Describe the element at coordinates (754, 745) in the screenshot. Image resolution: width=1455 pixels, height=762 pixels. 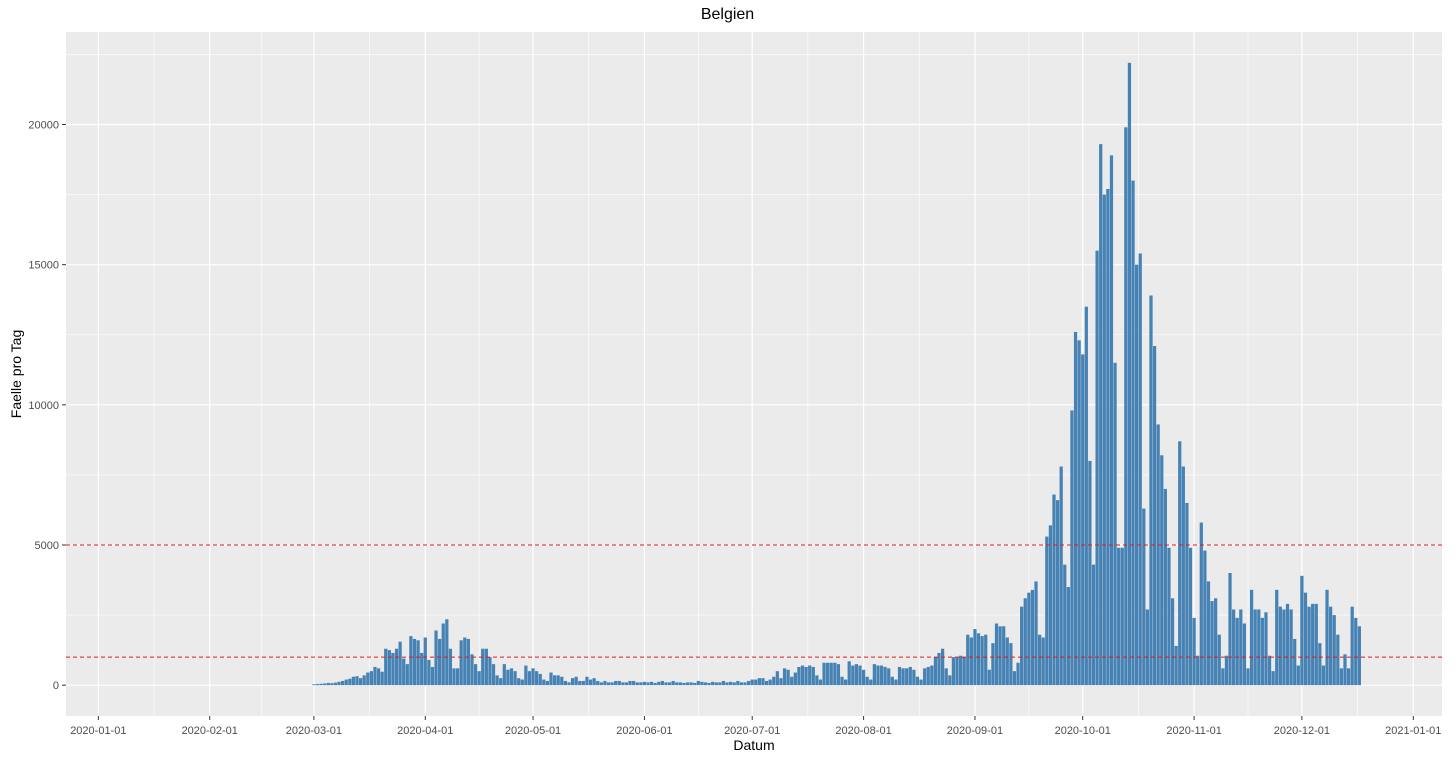
I see `x-axis-label: Datum` at that location.